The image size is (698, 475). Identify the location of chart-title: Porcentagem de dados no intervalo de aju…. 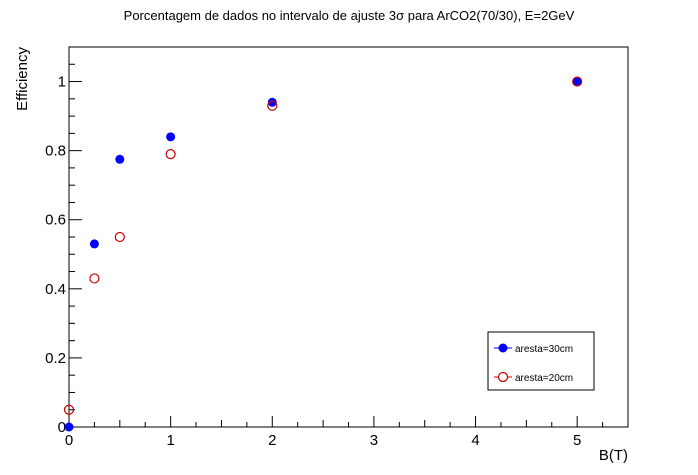
(349, 15).